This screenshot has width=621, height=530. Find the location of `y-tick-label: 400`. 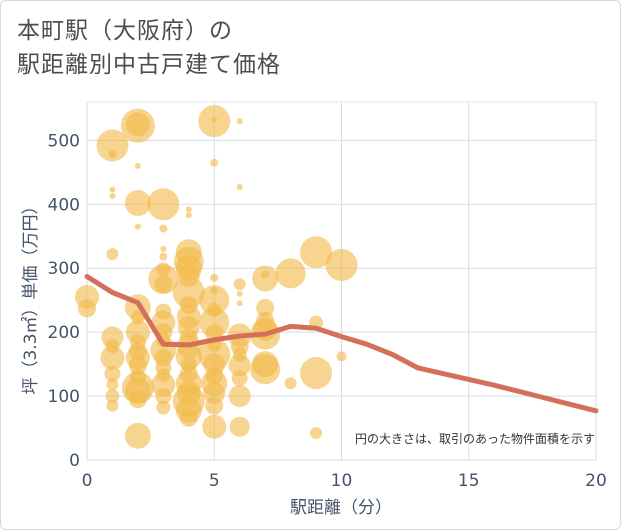

y-tick-label: 400 is located at coordinates (64, 205).